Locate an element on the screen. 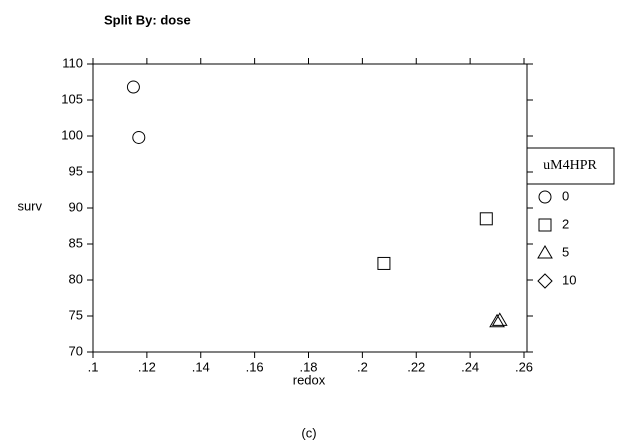  caption: (c) is located at coordinates (308, 432).